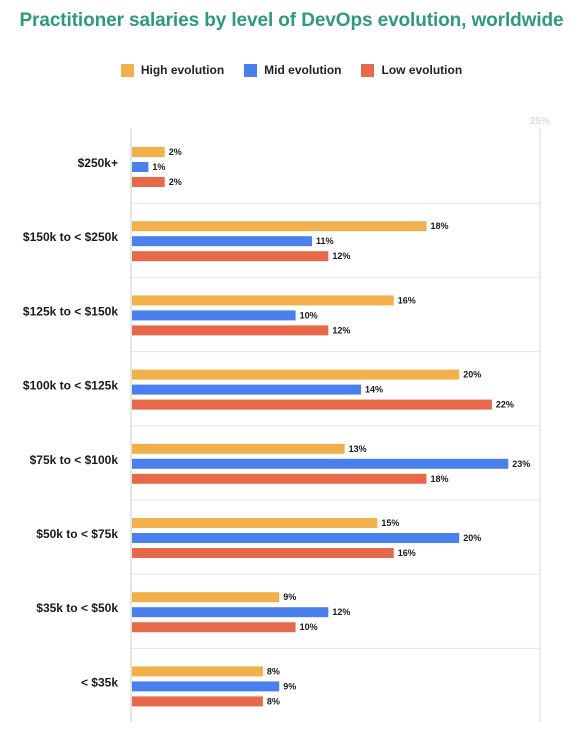  What do you see at coordinates (99, 682) in the screenshot?
I see `category-label: < $35k` at bounding box center [99, 682].